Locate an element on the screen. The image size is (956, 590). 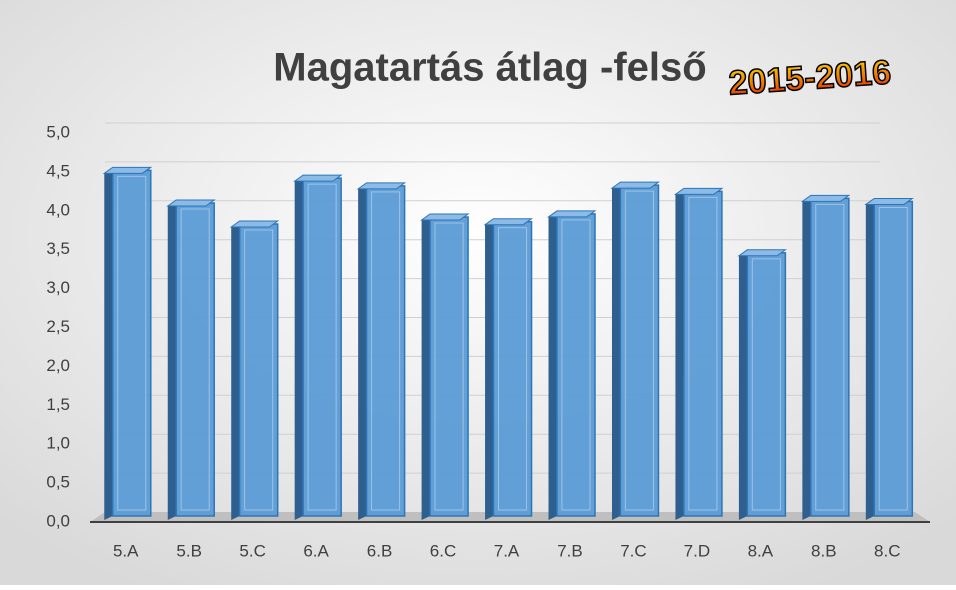
x-tick-label: 8.C is located at coordinates (887, 550).